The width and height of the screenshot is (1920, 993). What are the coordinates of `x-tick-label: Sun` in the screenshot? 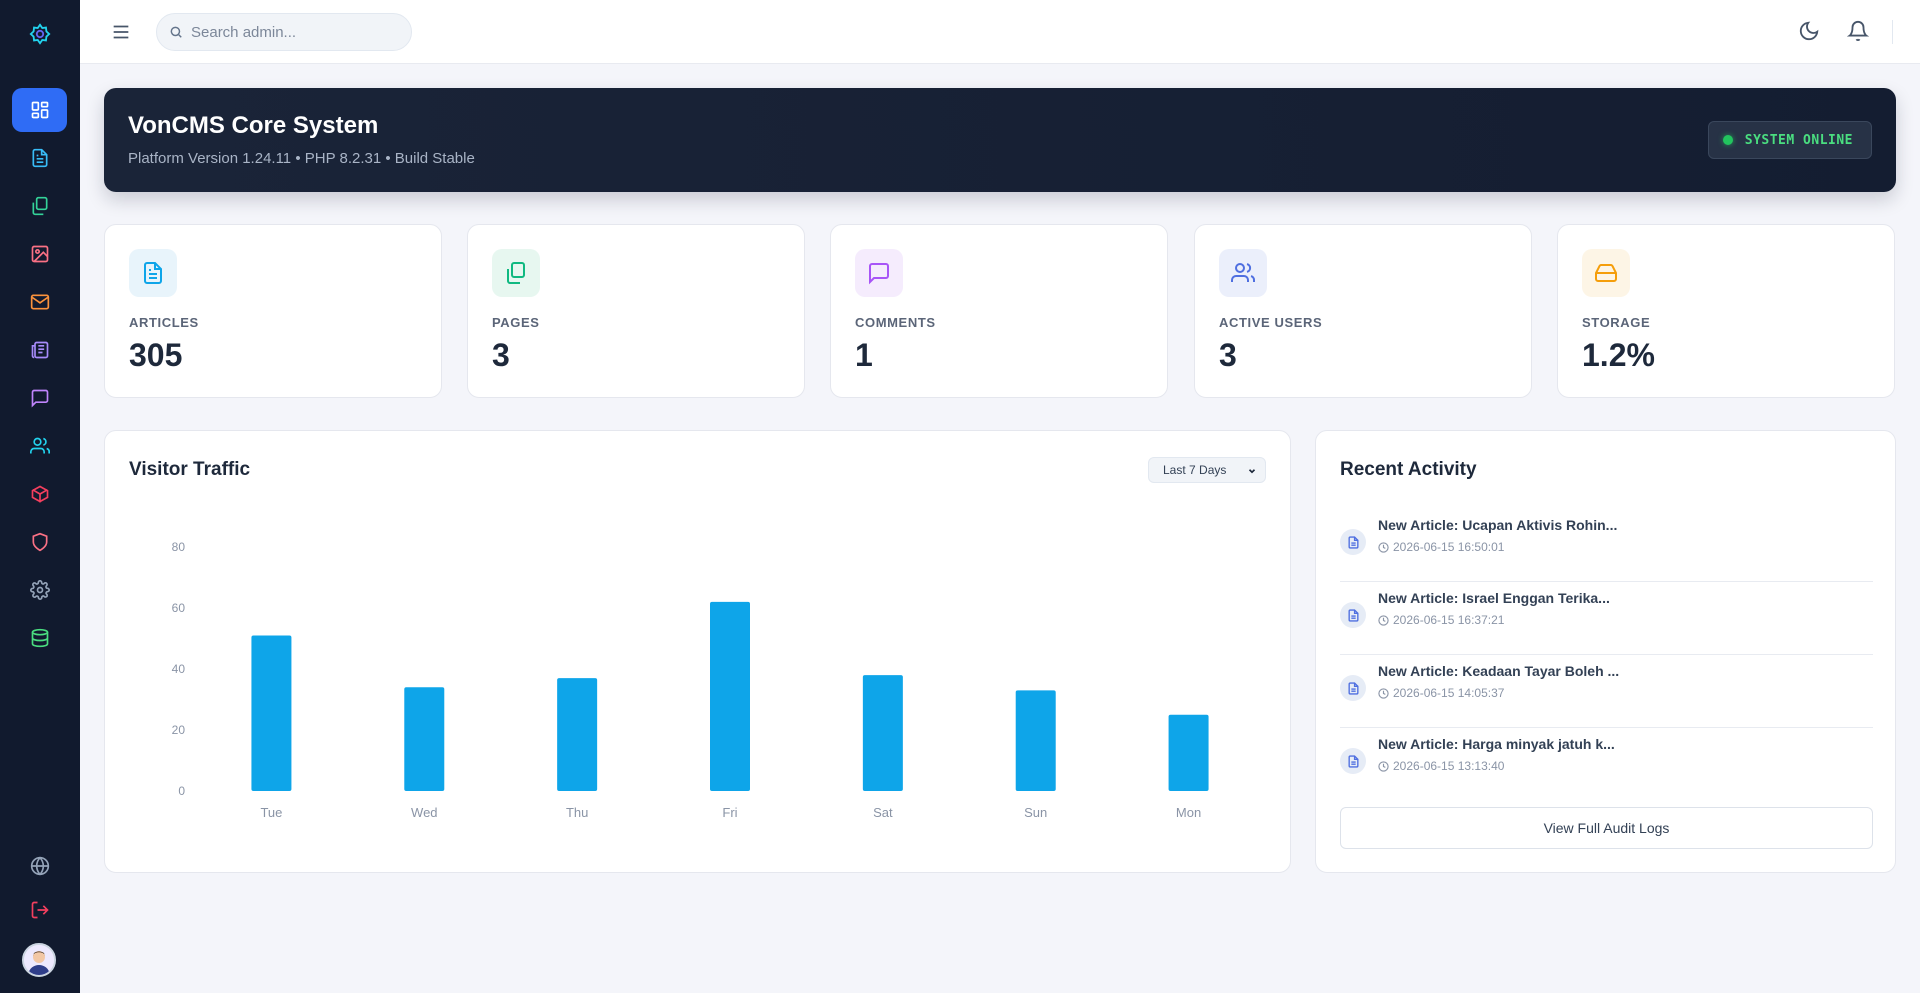 It's located at (1035, 812).